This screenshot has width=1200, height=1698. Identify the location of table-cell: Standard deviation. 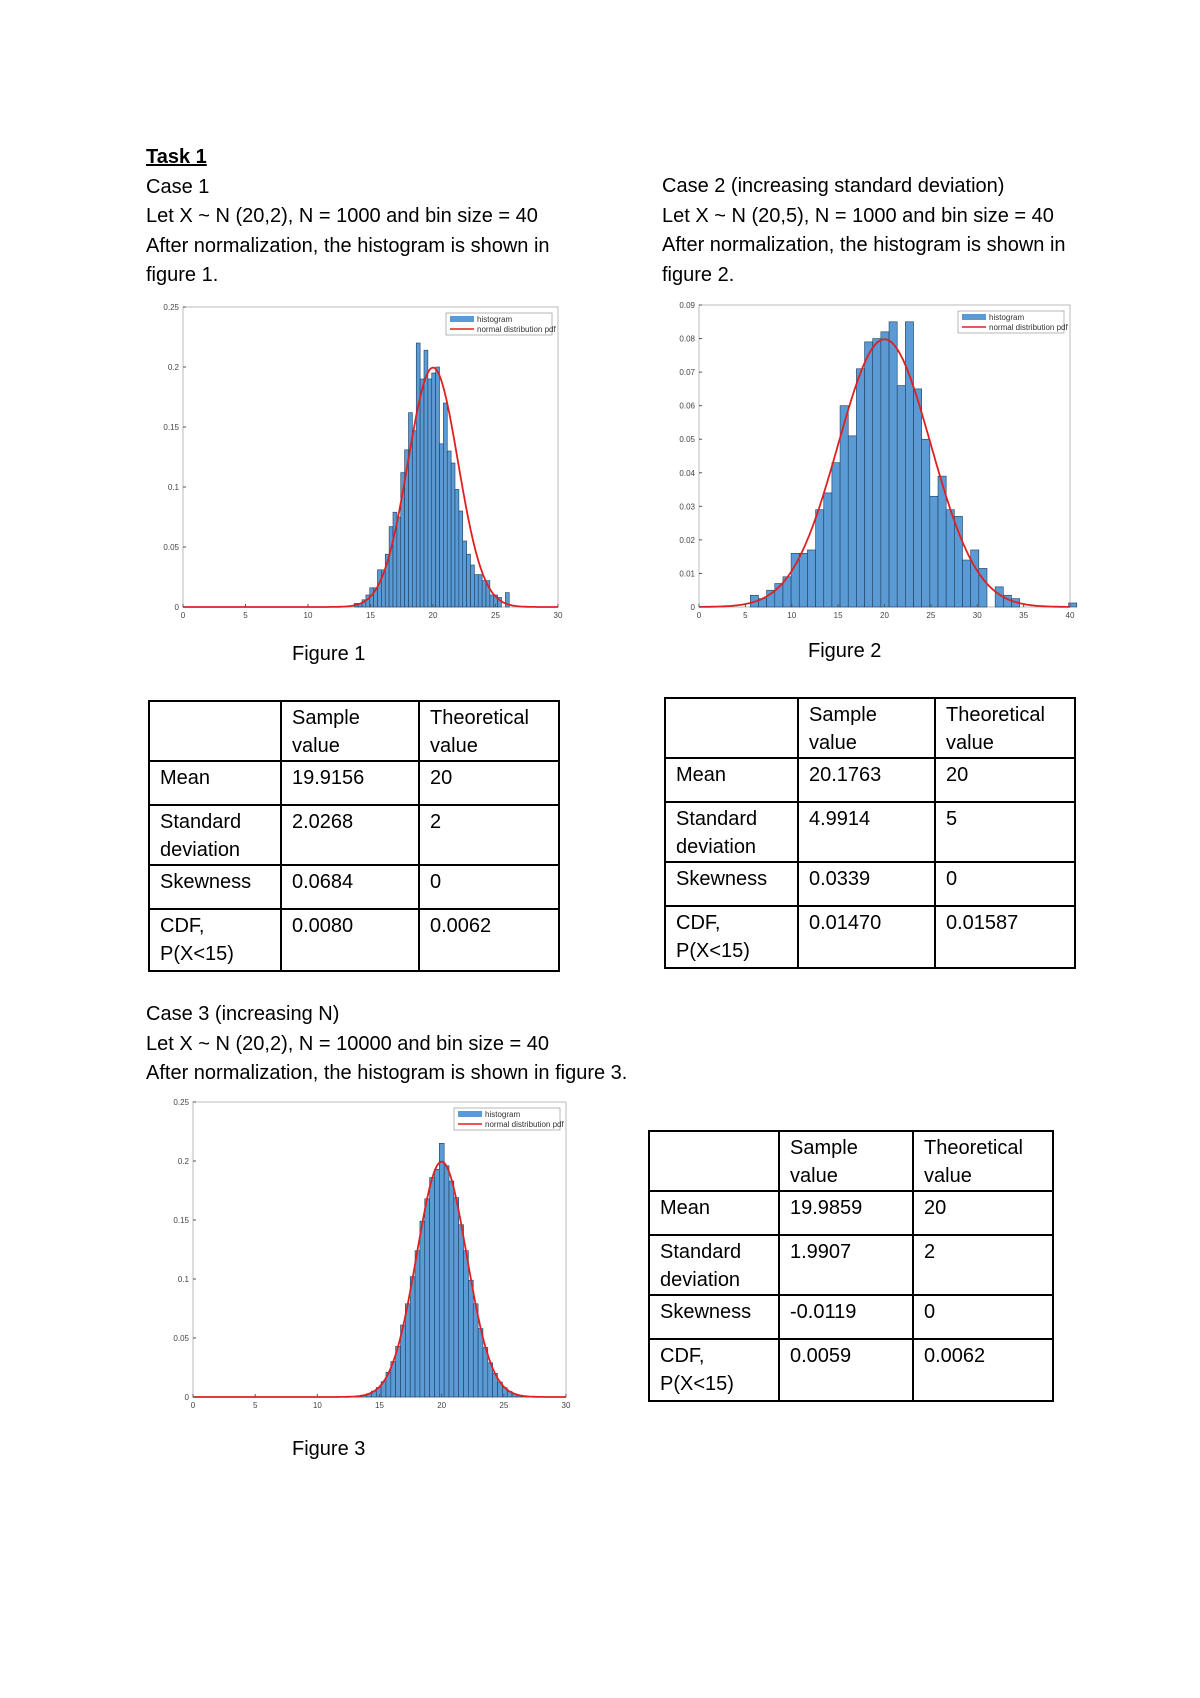
(731, 832).